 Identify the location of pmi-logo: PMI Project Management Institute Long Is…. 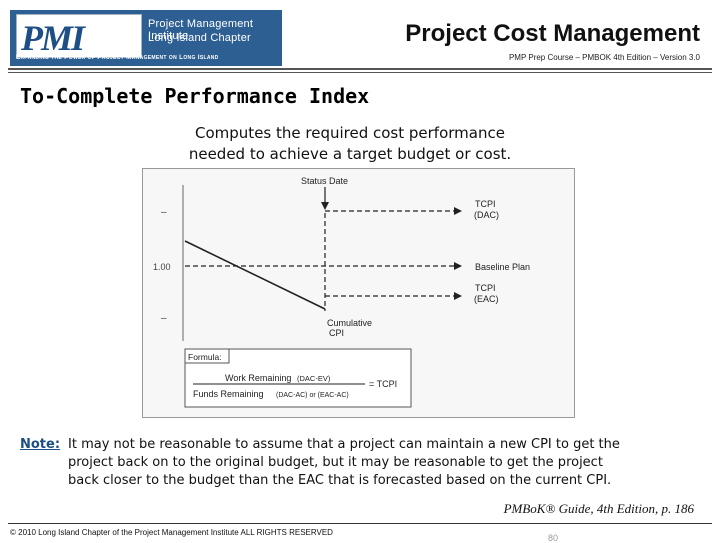
(146, 38).